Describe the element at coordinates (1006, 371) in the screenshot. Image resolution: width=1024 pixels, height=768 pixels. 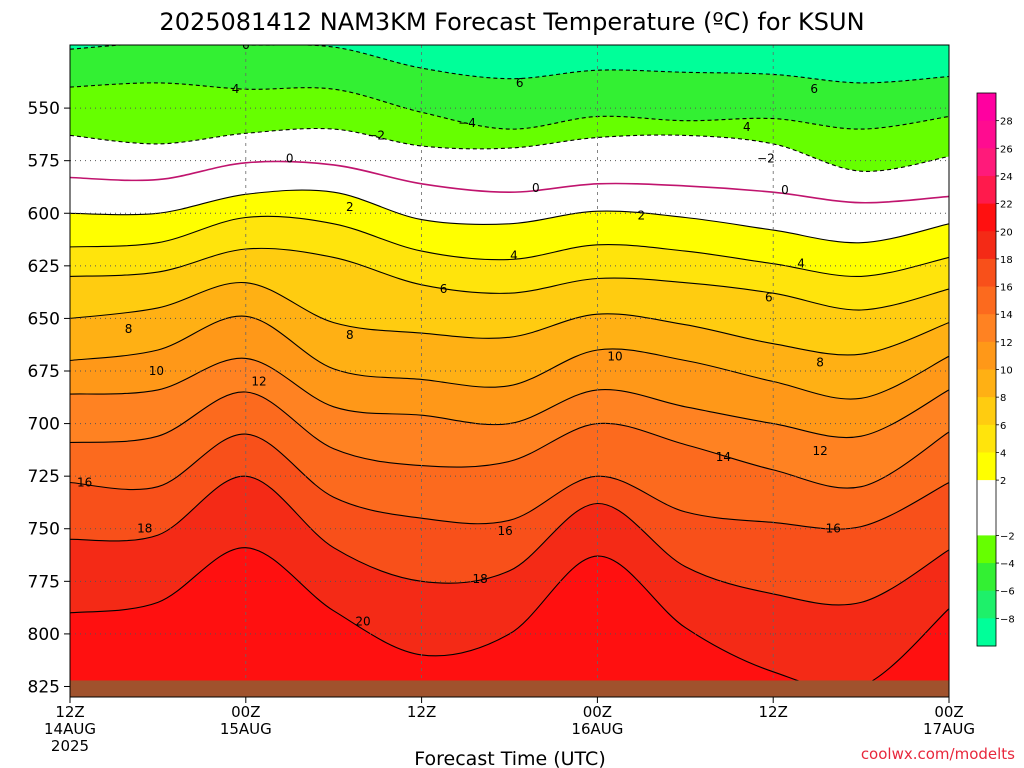
I see `colorbar-tick-label: 10` at that location.